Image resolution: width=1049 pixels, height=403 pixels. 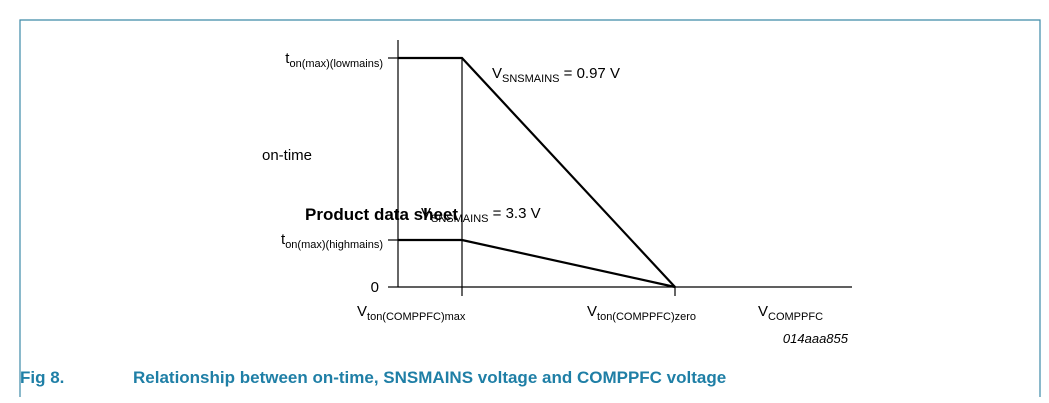 I want to click on curve-label: VSNSMAINS = 0.97 V, so click(x=556, y=75).